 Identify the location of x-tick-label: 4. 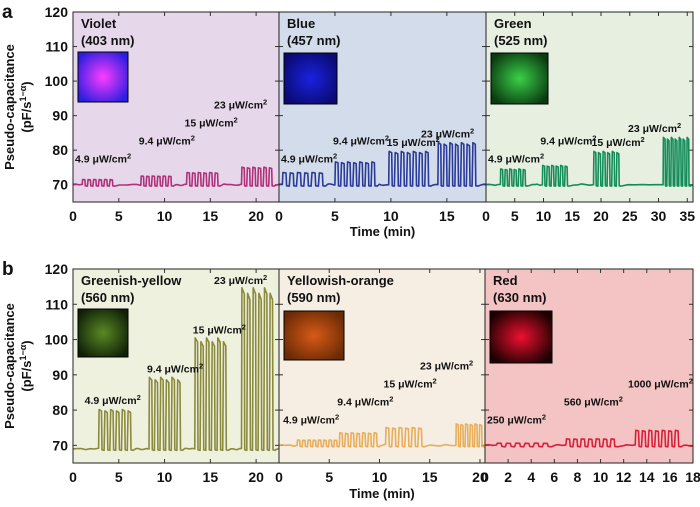
(531, 477).